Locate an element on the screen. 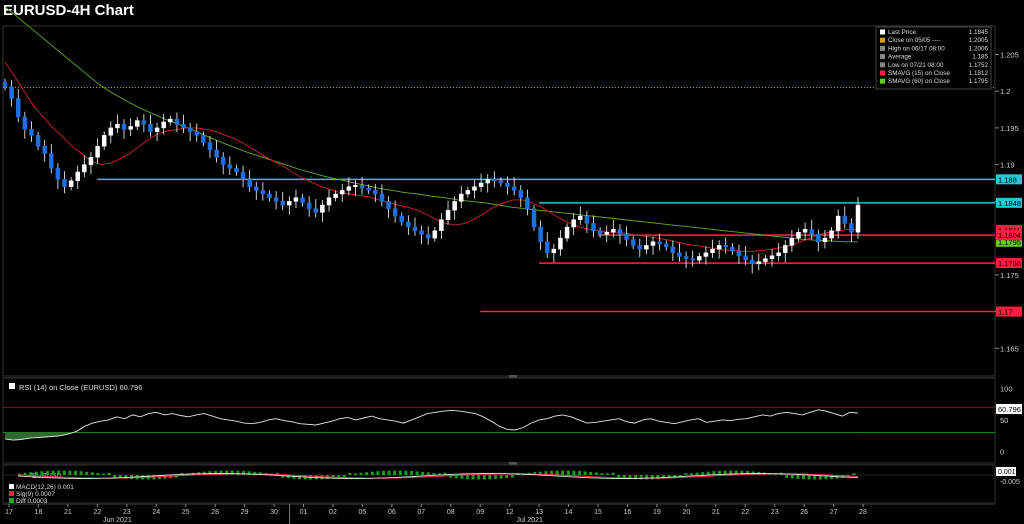 This screenshot has width=1024, height=524. tag-sma-1-bg is located at coordinates (1009, 241).